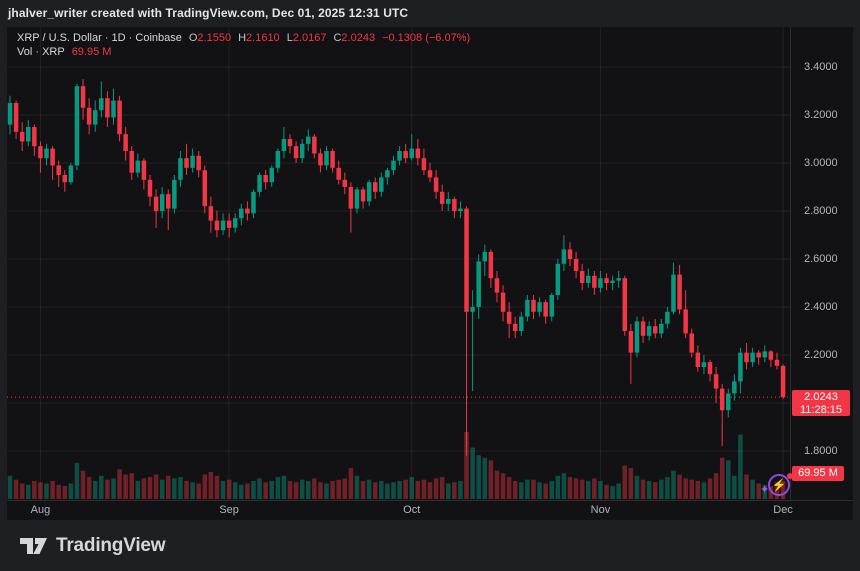 The height and width of the screenshot is (571, 860). What do you see at coordinates (821, 451) in the screenshot?
I see `price-axis-label: 1.8000` at bounding box center [821, 451].